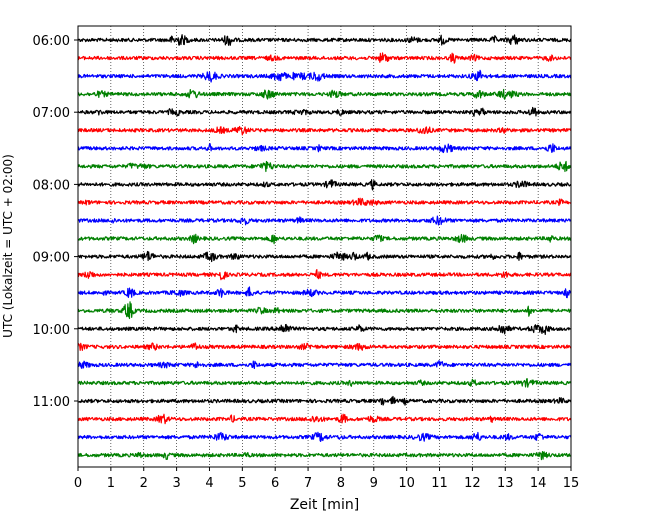  I want to click on x-tick-label: 4, so click(209, 483).